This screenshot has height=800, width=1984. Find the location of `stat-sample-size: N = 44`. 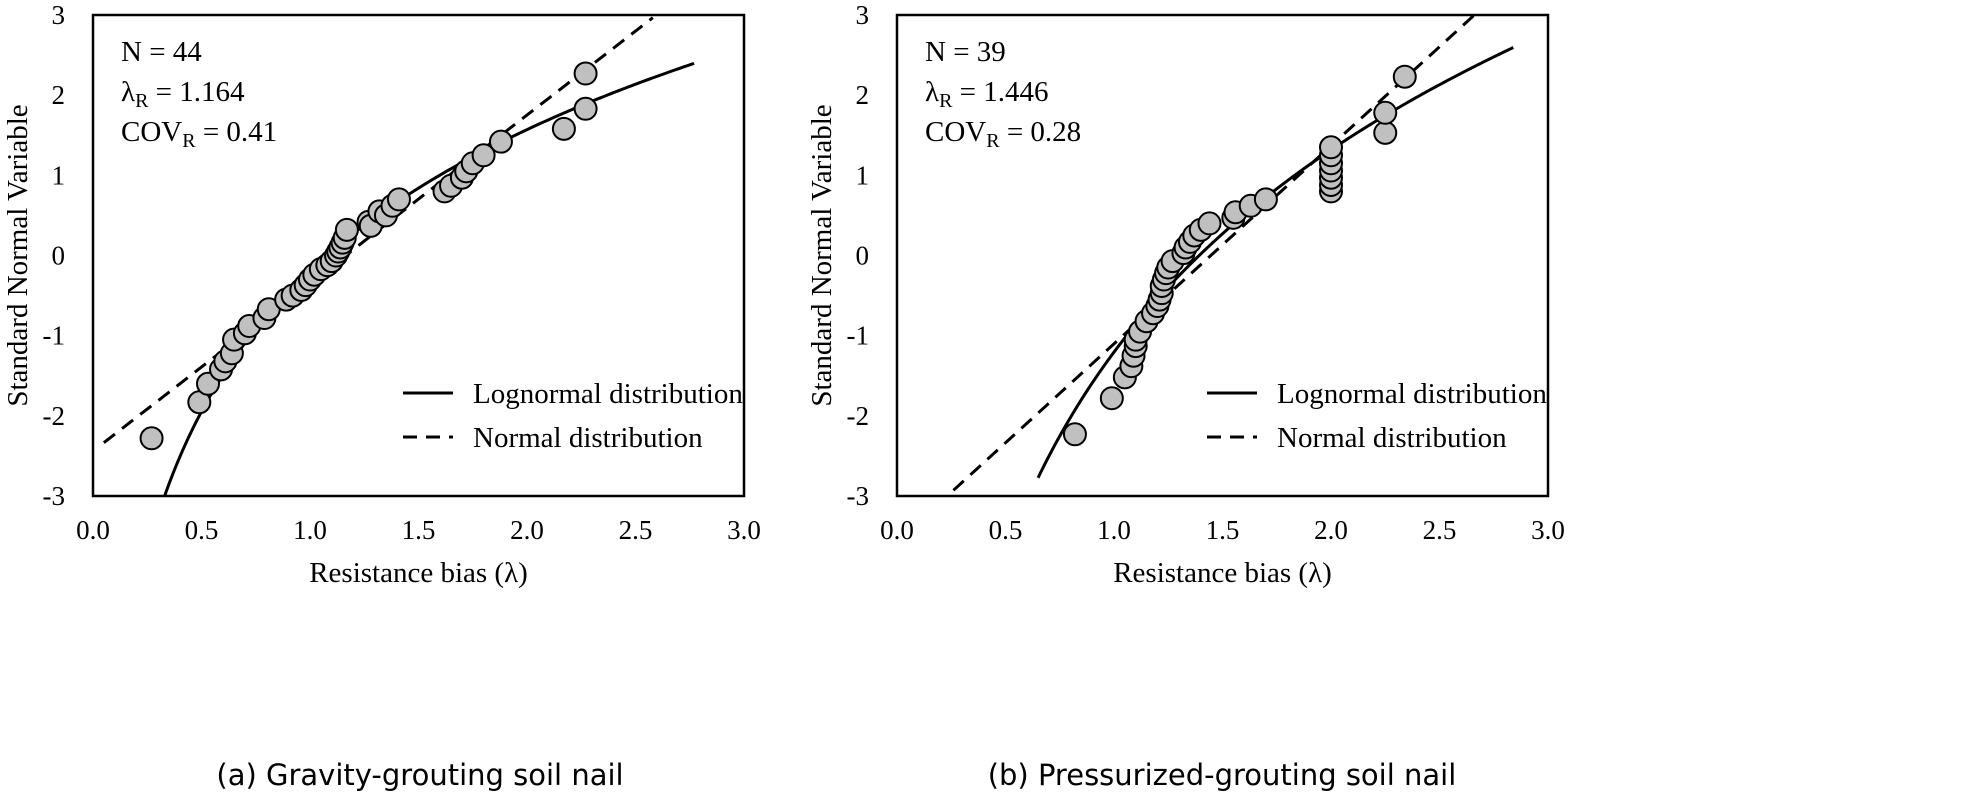

stat-sample-size: N = 44 is located at coordinates (161, 52).